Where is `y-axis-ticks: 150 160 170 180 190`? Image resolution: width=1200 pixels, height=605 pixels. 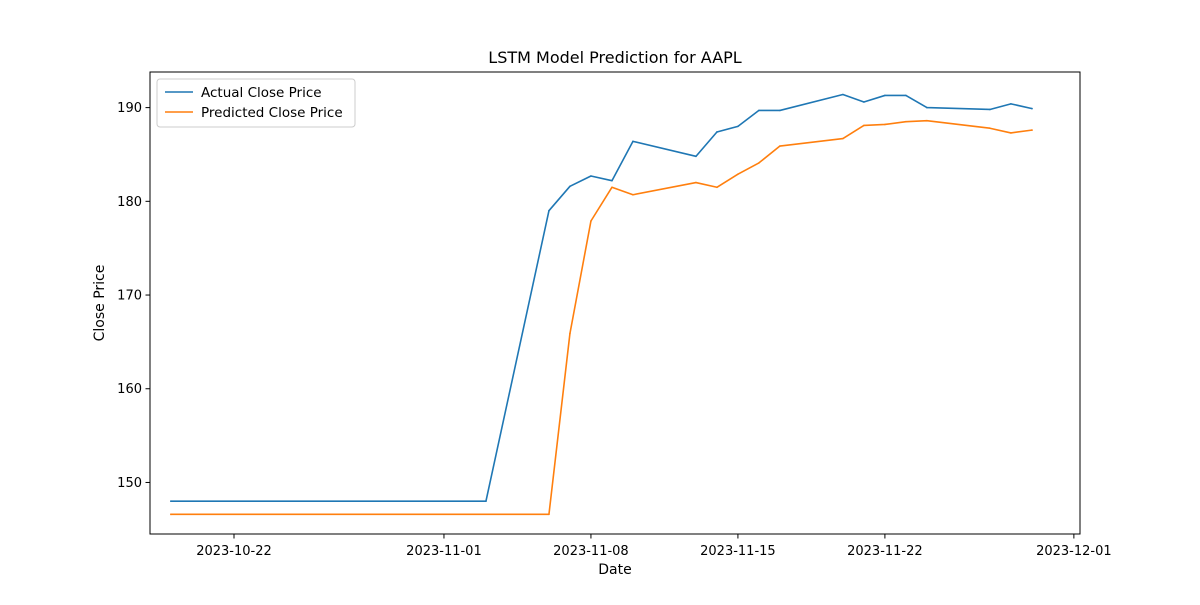 y-axis-ticks: 150 160 170 180 190 is located at coordinates (133, 296).